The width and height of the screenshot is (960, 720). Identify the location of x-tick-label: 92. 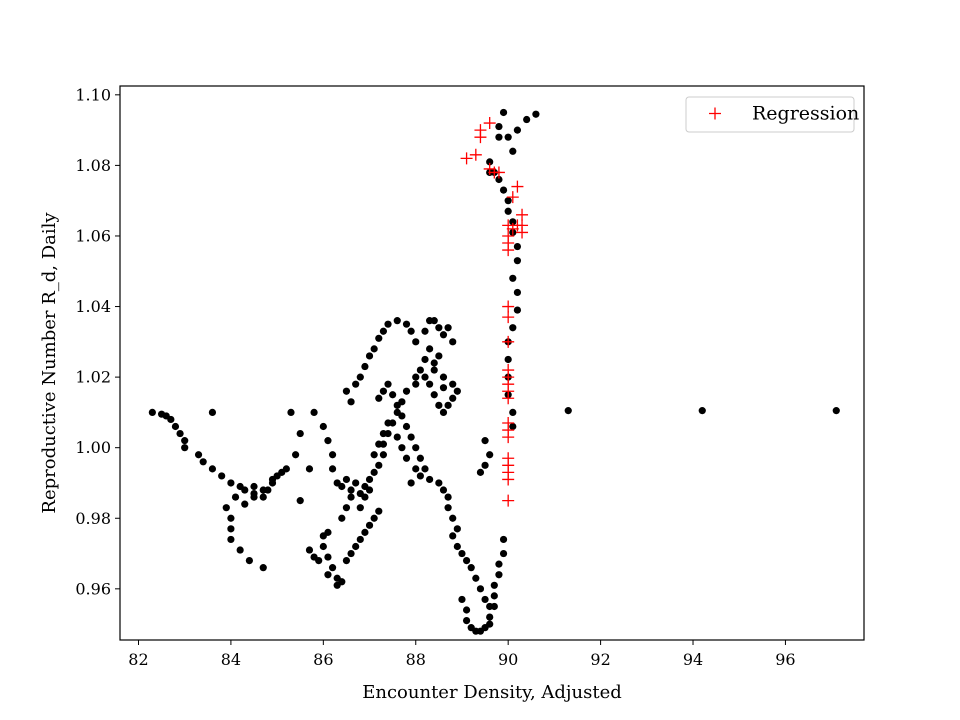
(600, 659).